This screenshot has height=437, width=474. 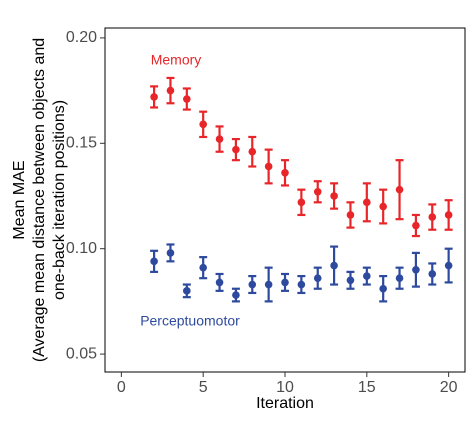 What do you see at coordinates (285, 403) in the screenshot?
I see `x-axis-title: Iteration` at bounding box center [285, 403].